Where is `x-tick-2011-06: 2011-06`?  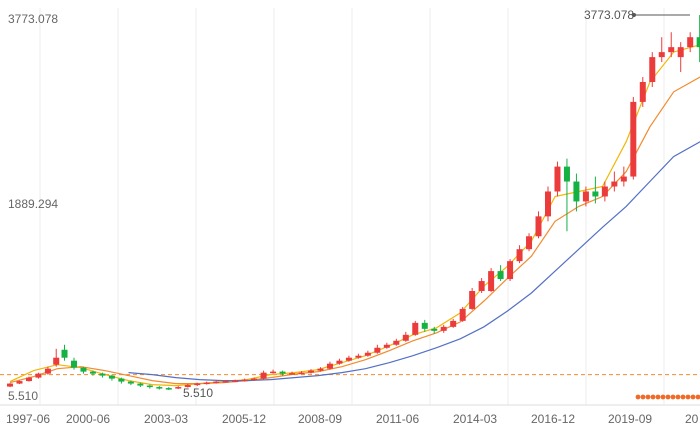
x-tick-2011-06: 2011-06 is located at coordinates (397, 419).